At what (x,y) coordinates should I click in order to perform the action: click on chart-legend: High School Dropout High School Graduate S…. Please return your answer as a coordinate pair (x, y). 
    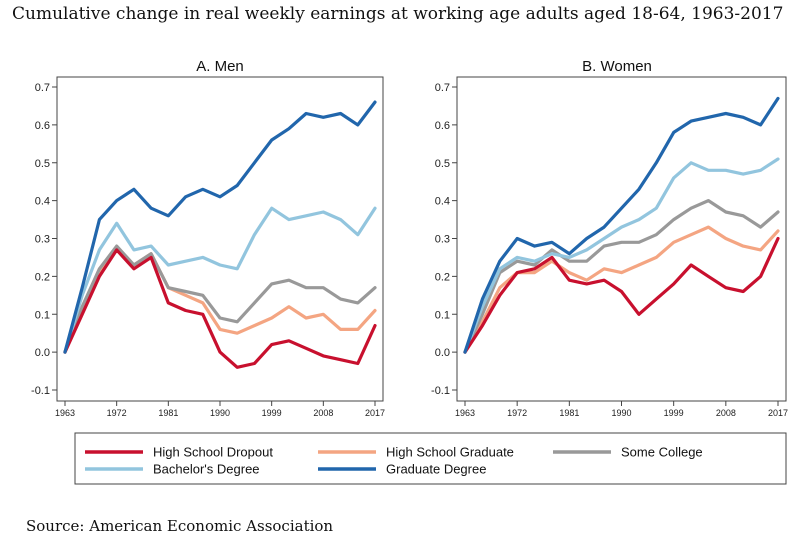
    Looking at the image, I should click on (430, 458).